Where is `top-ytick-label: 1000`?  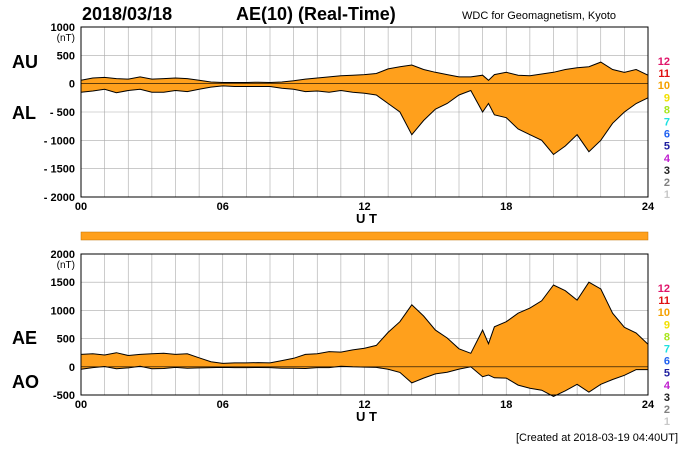
top-ytick-label: 1000 is located at coordinates (63, 28).